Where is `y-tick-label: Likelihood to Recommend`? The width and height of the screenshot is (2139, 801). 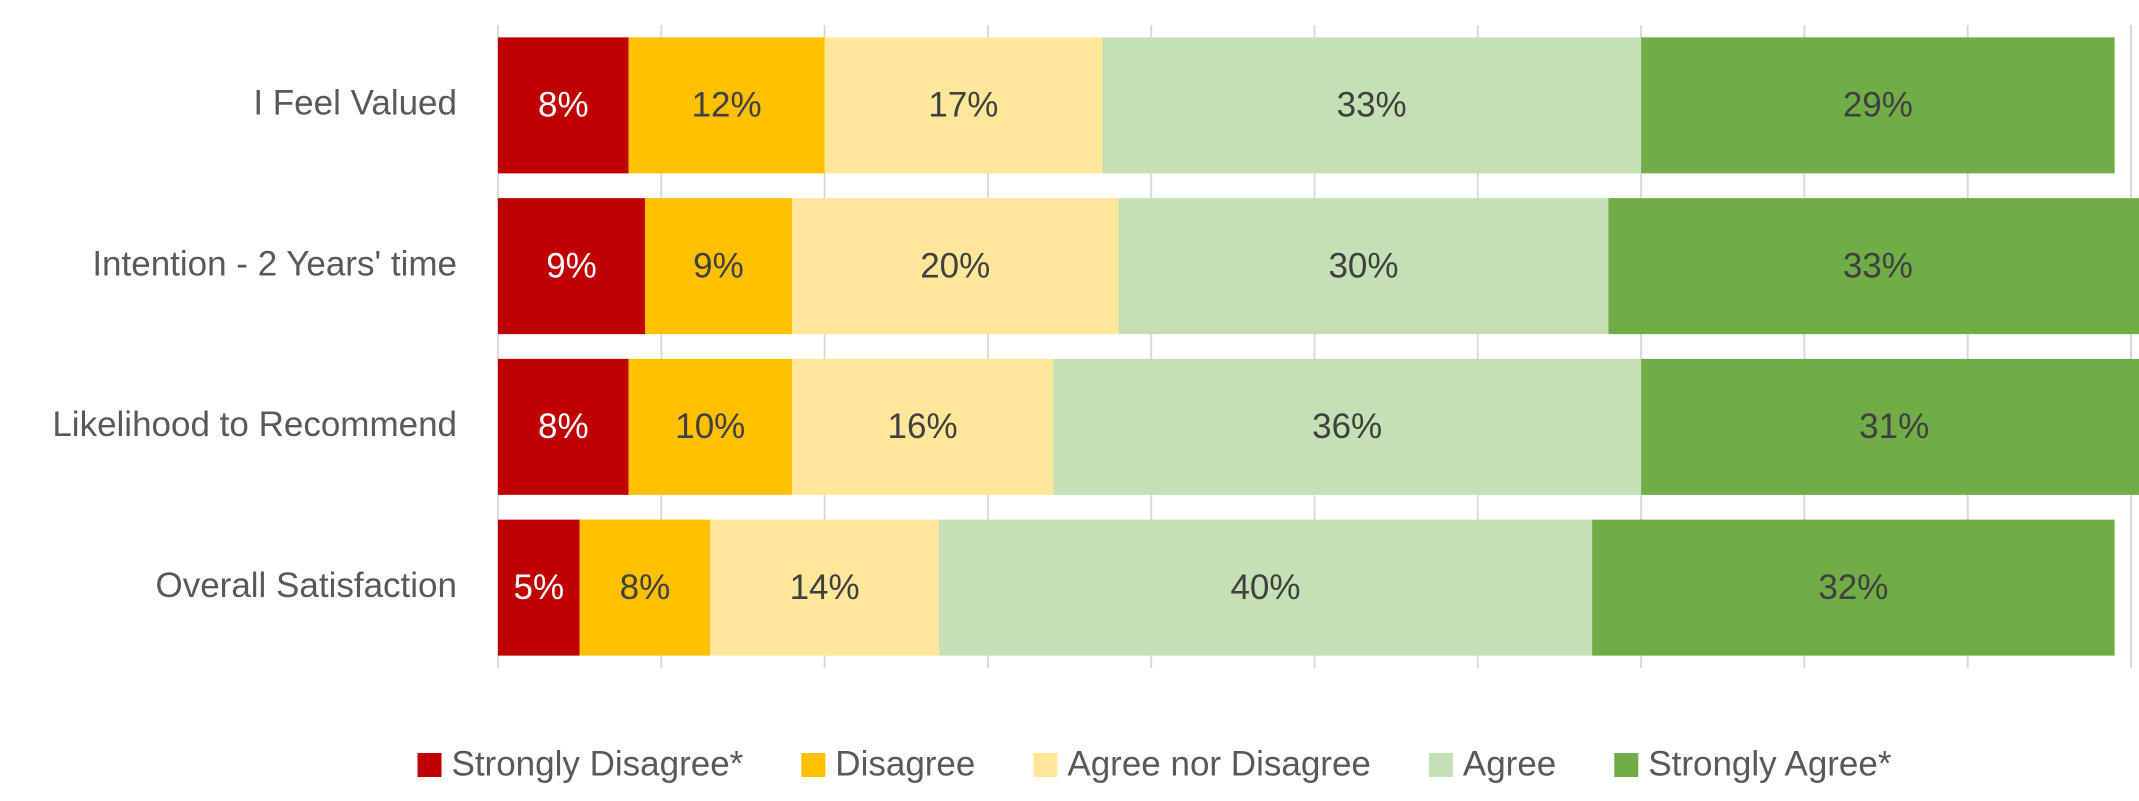 y-tick-label: Likelihood to Recommend is located at coordinates (254, 424).